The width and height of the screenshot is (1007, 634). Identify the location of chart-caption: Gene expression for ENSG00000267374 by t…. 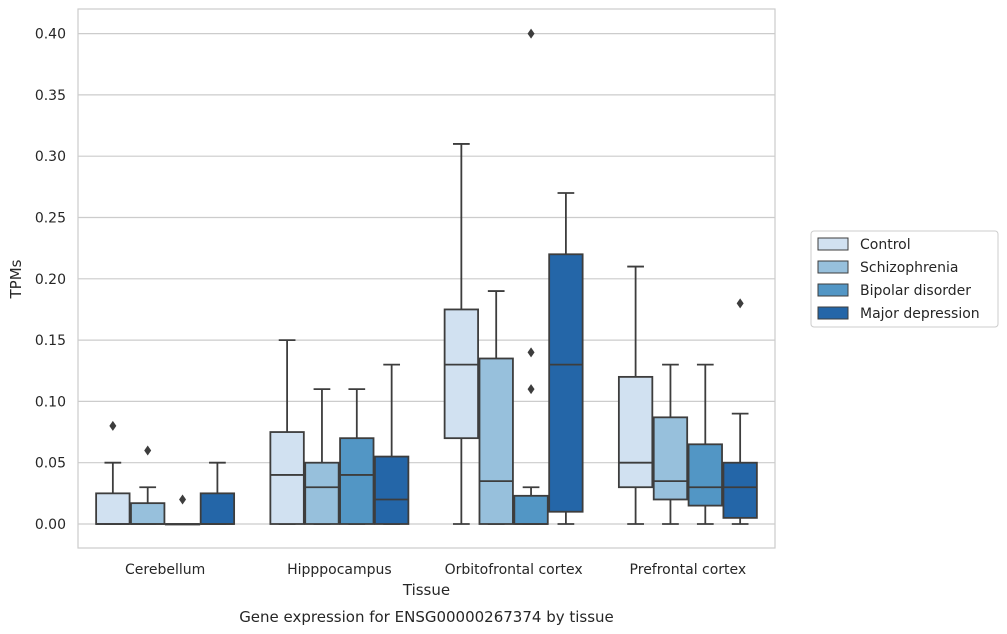
(426, 617).